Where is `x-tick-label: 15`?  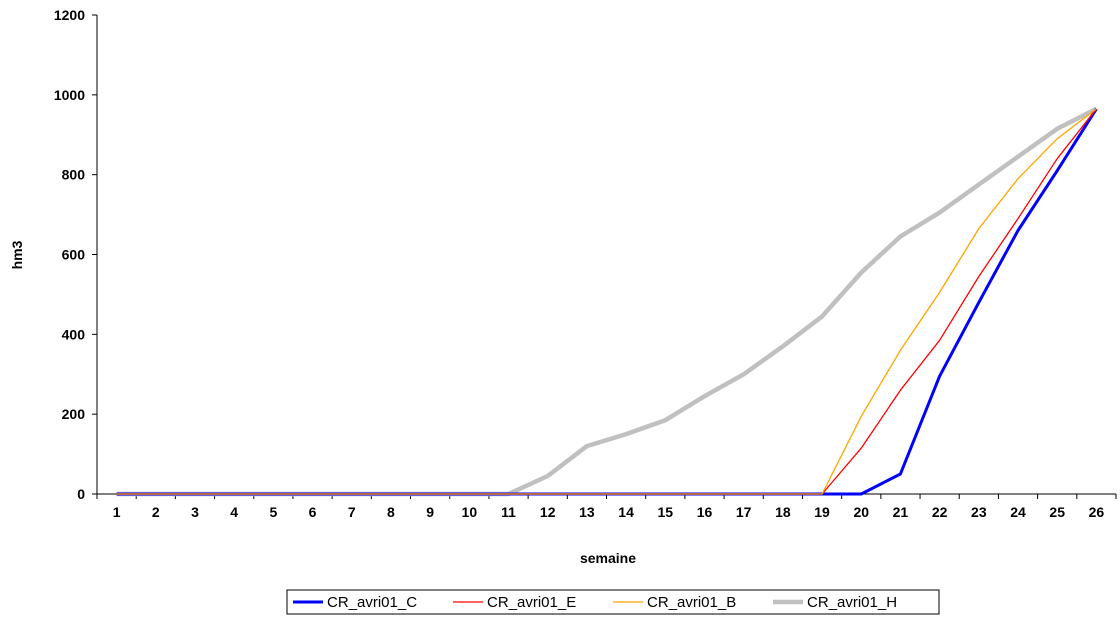 x-tick-label: 15 is located at coordinates (665, 512).